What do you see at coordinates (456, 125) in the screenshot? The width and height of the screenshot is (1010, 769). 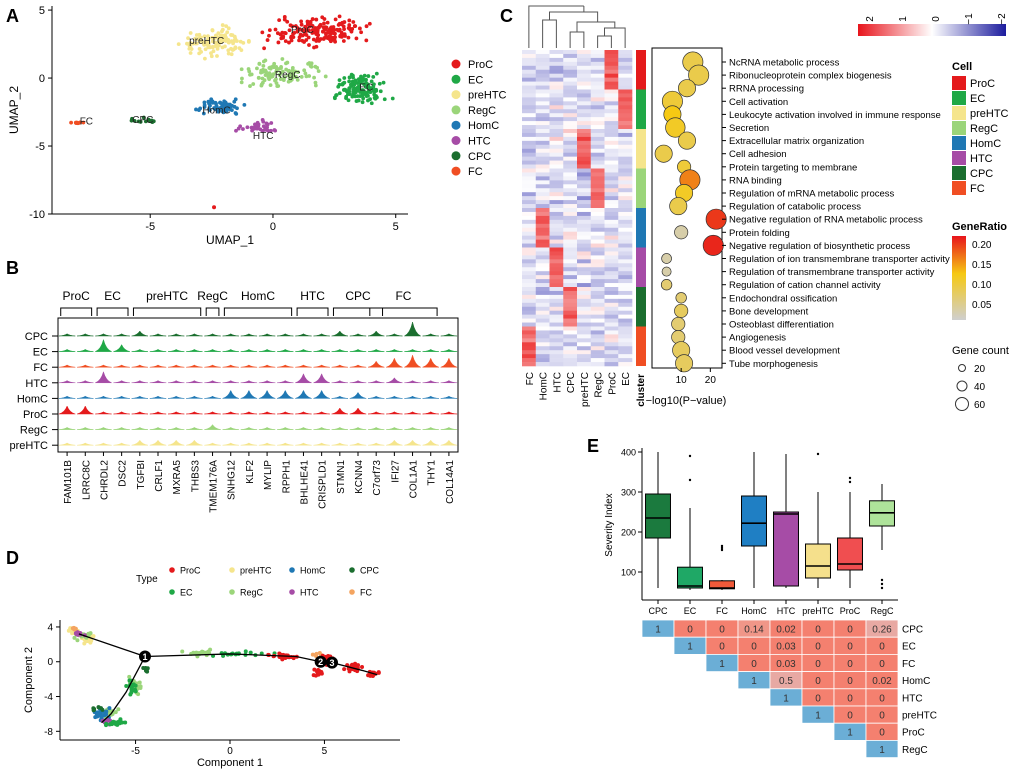 I see `a-legend-swatch` at bounding box center [456, 125].